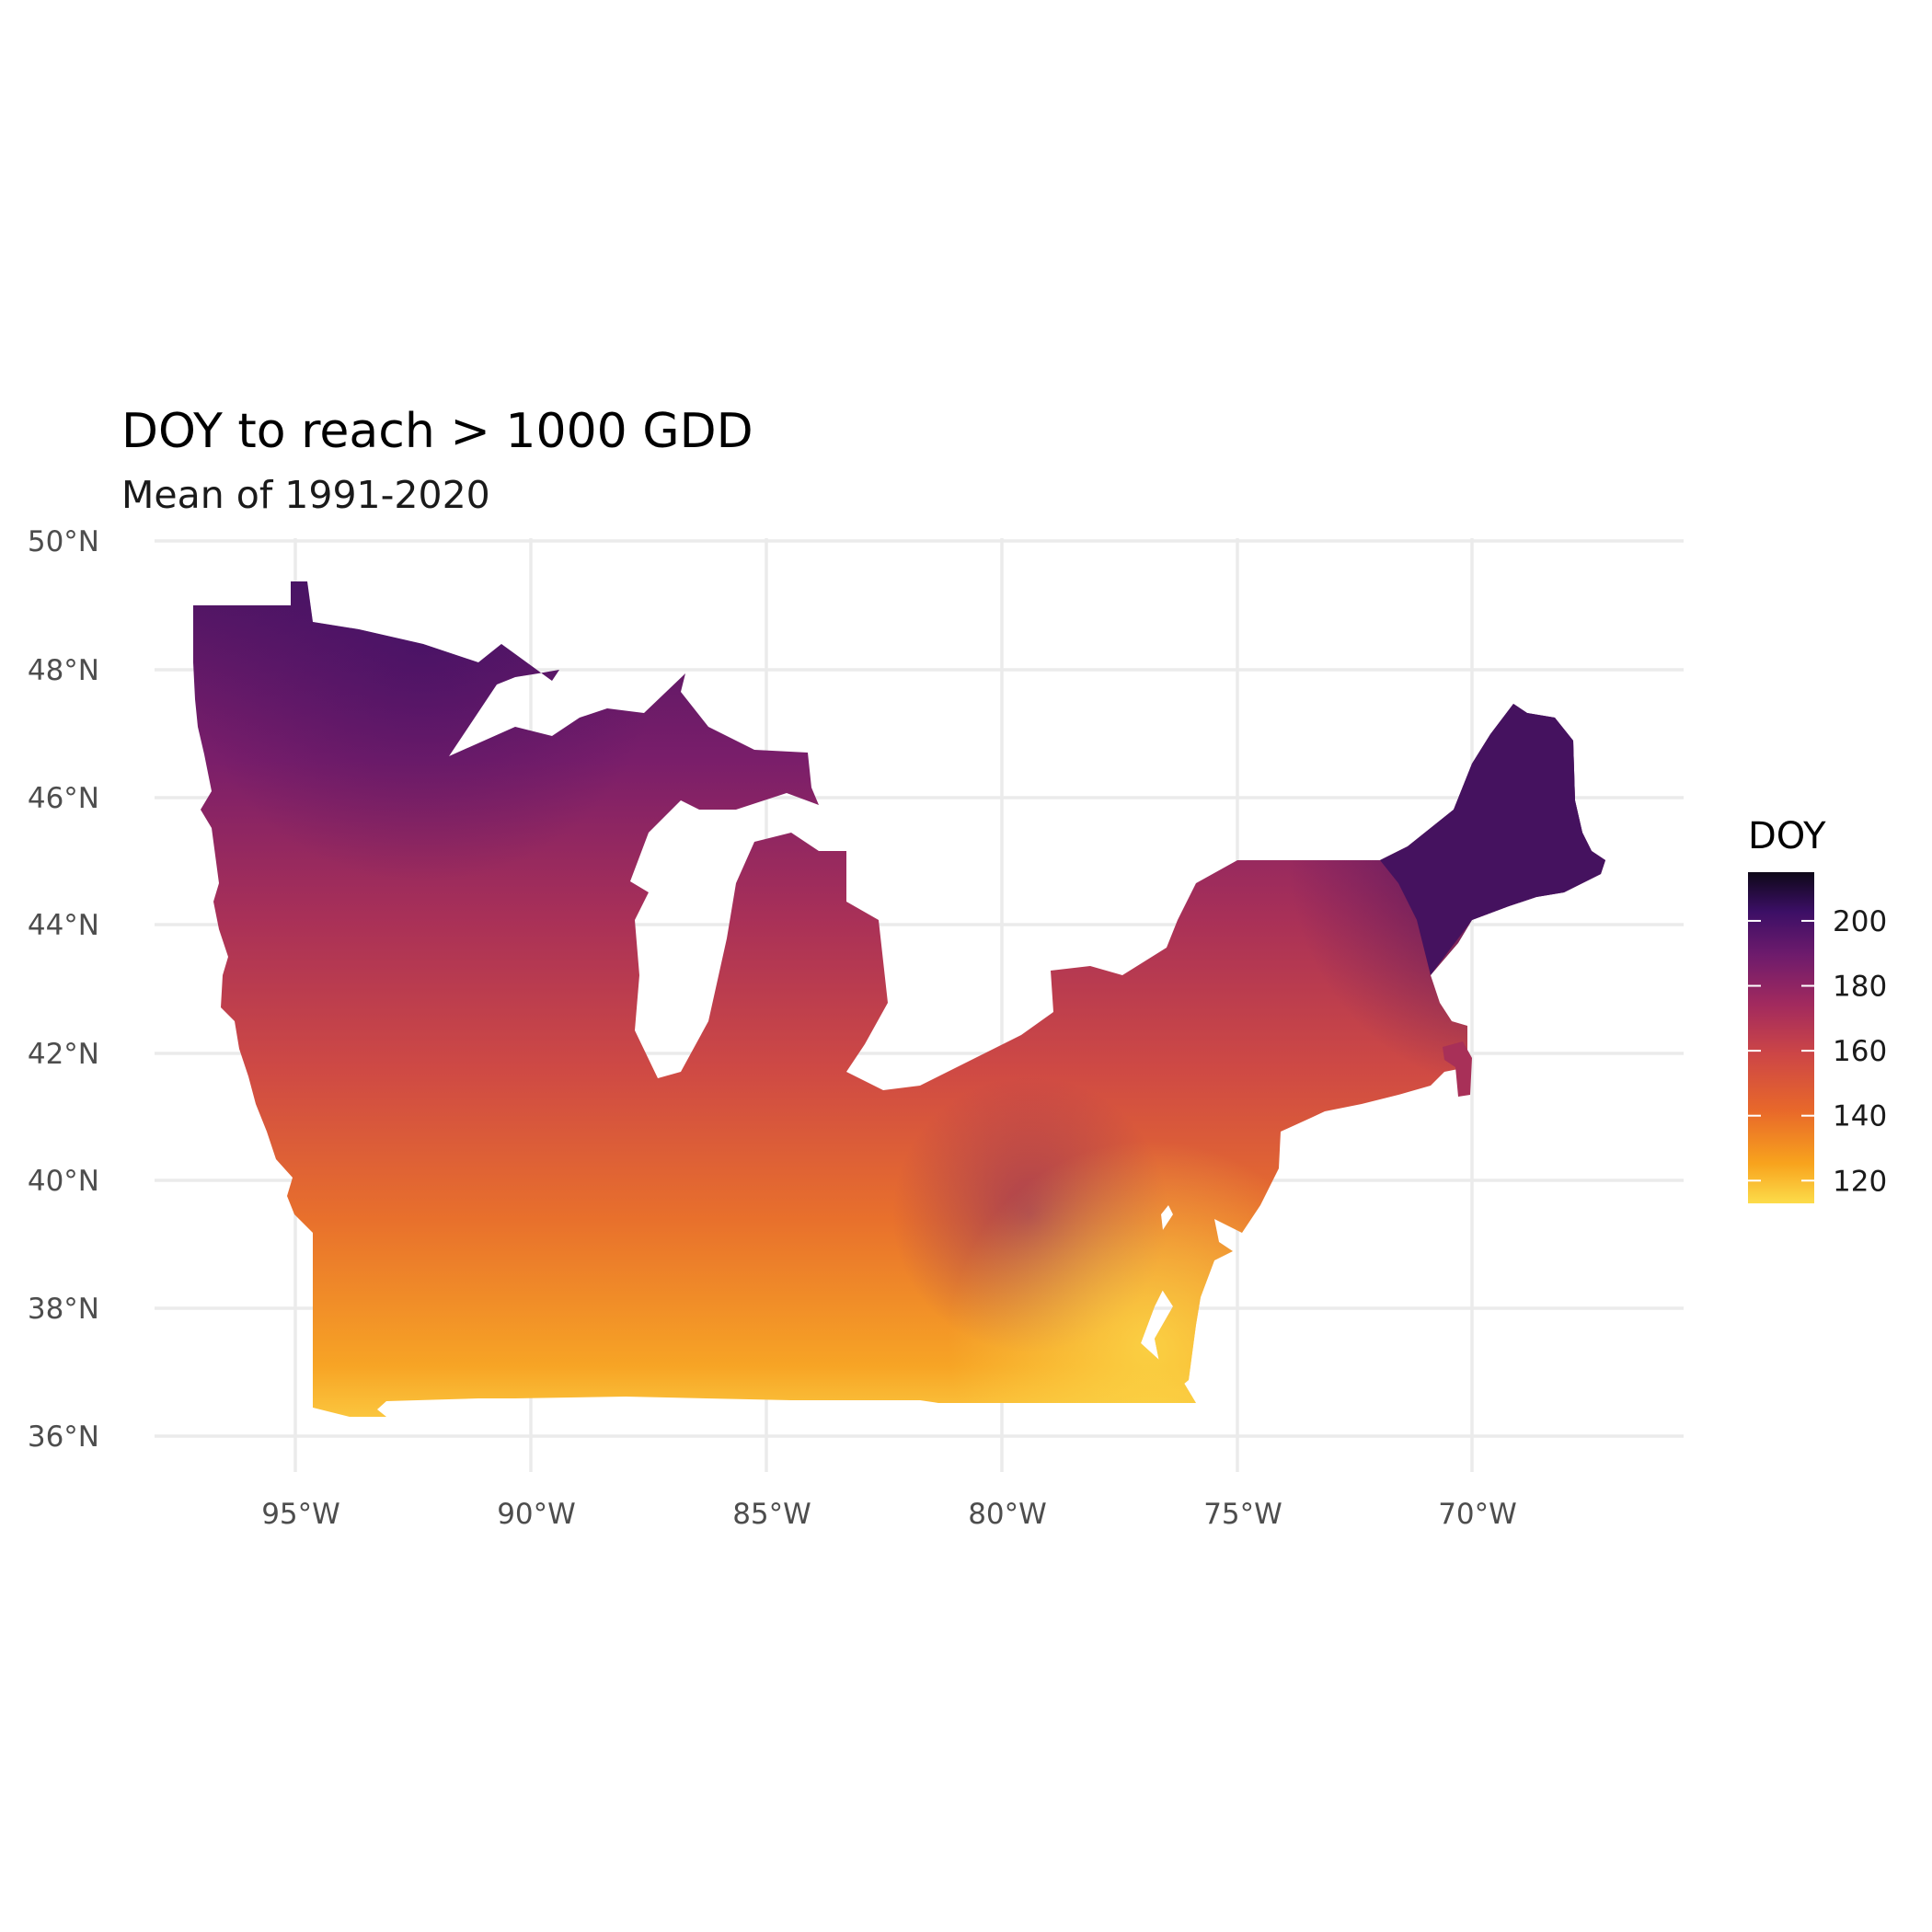  I want to click on y-tick-label: 42°N, so click(63, 1054).